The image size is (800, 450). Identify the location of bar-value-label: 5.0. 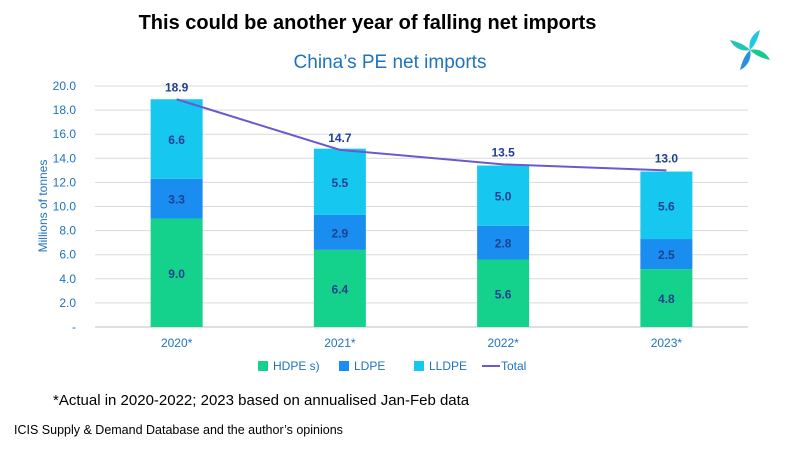
(503, 197).